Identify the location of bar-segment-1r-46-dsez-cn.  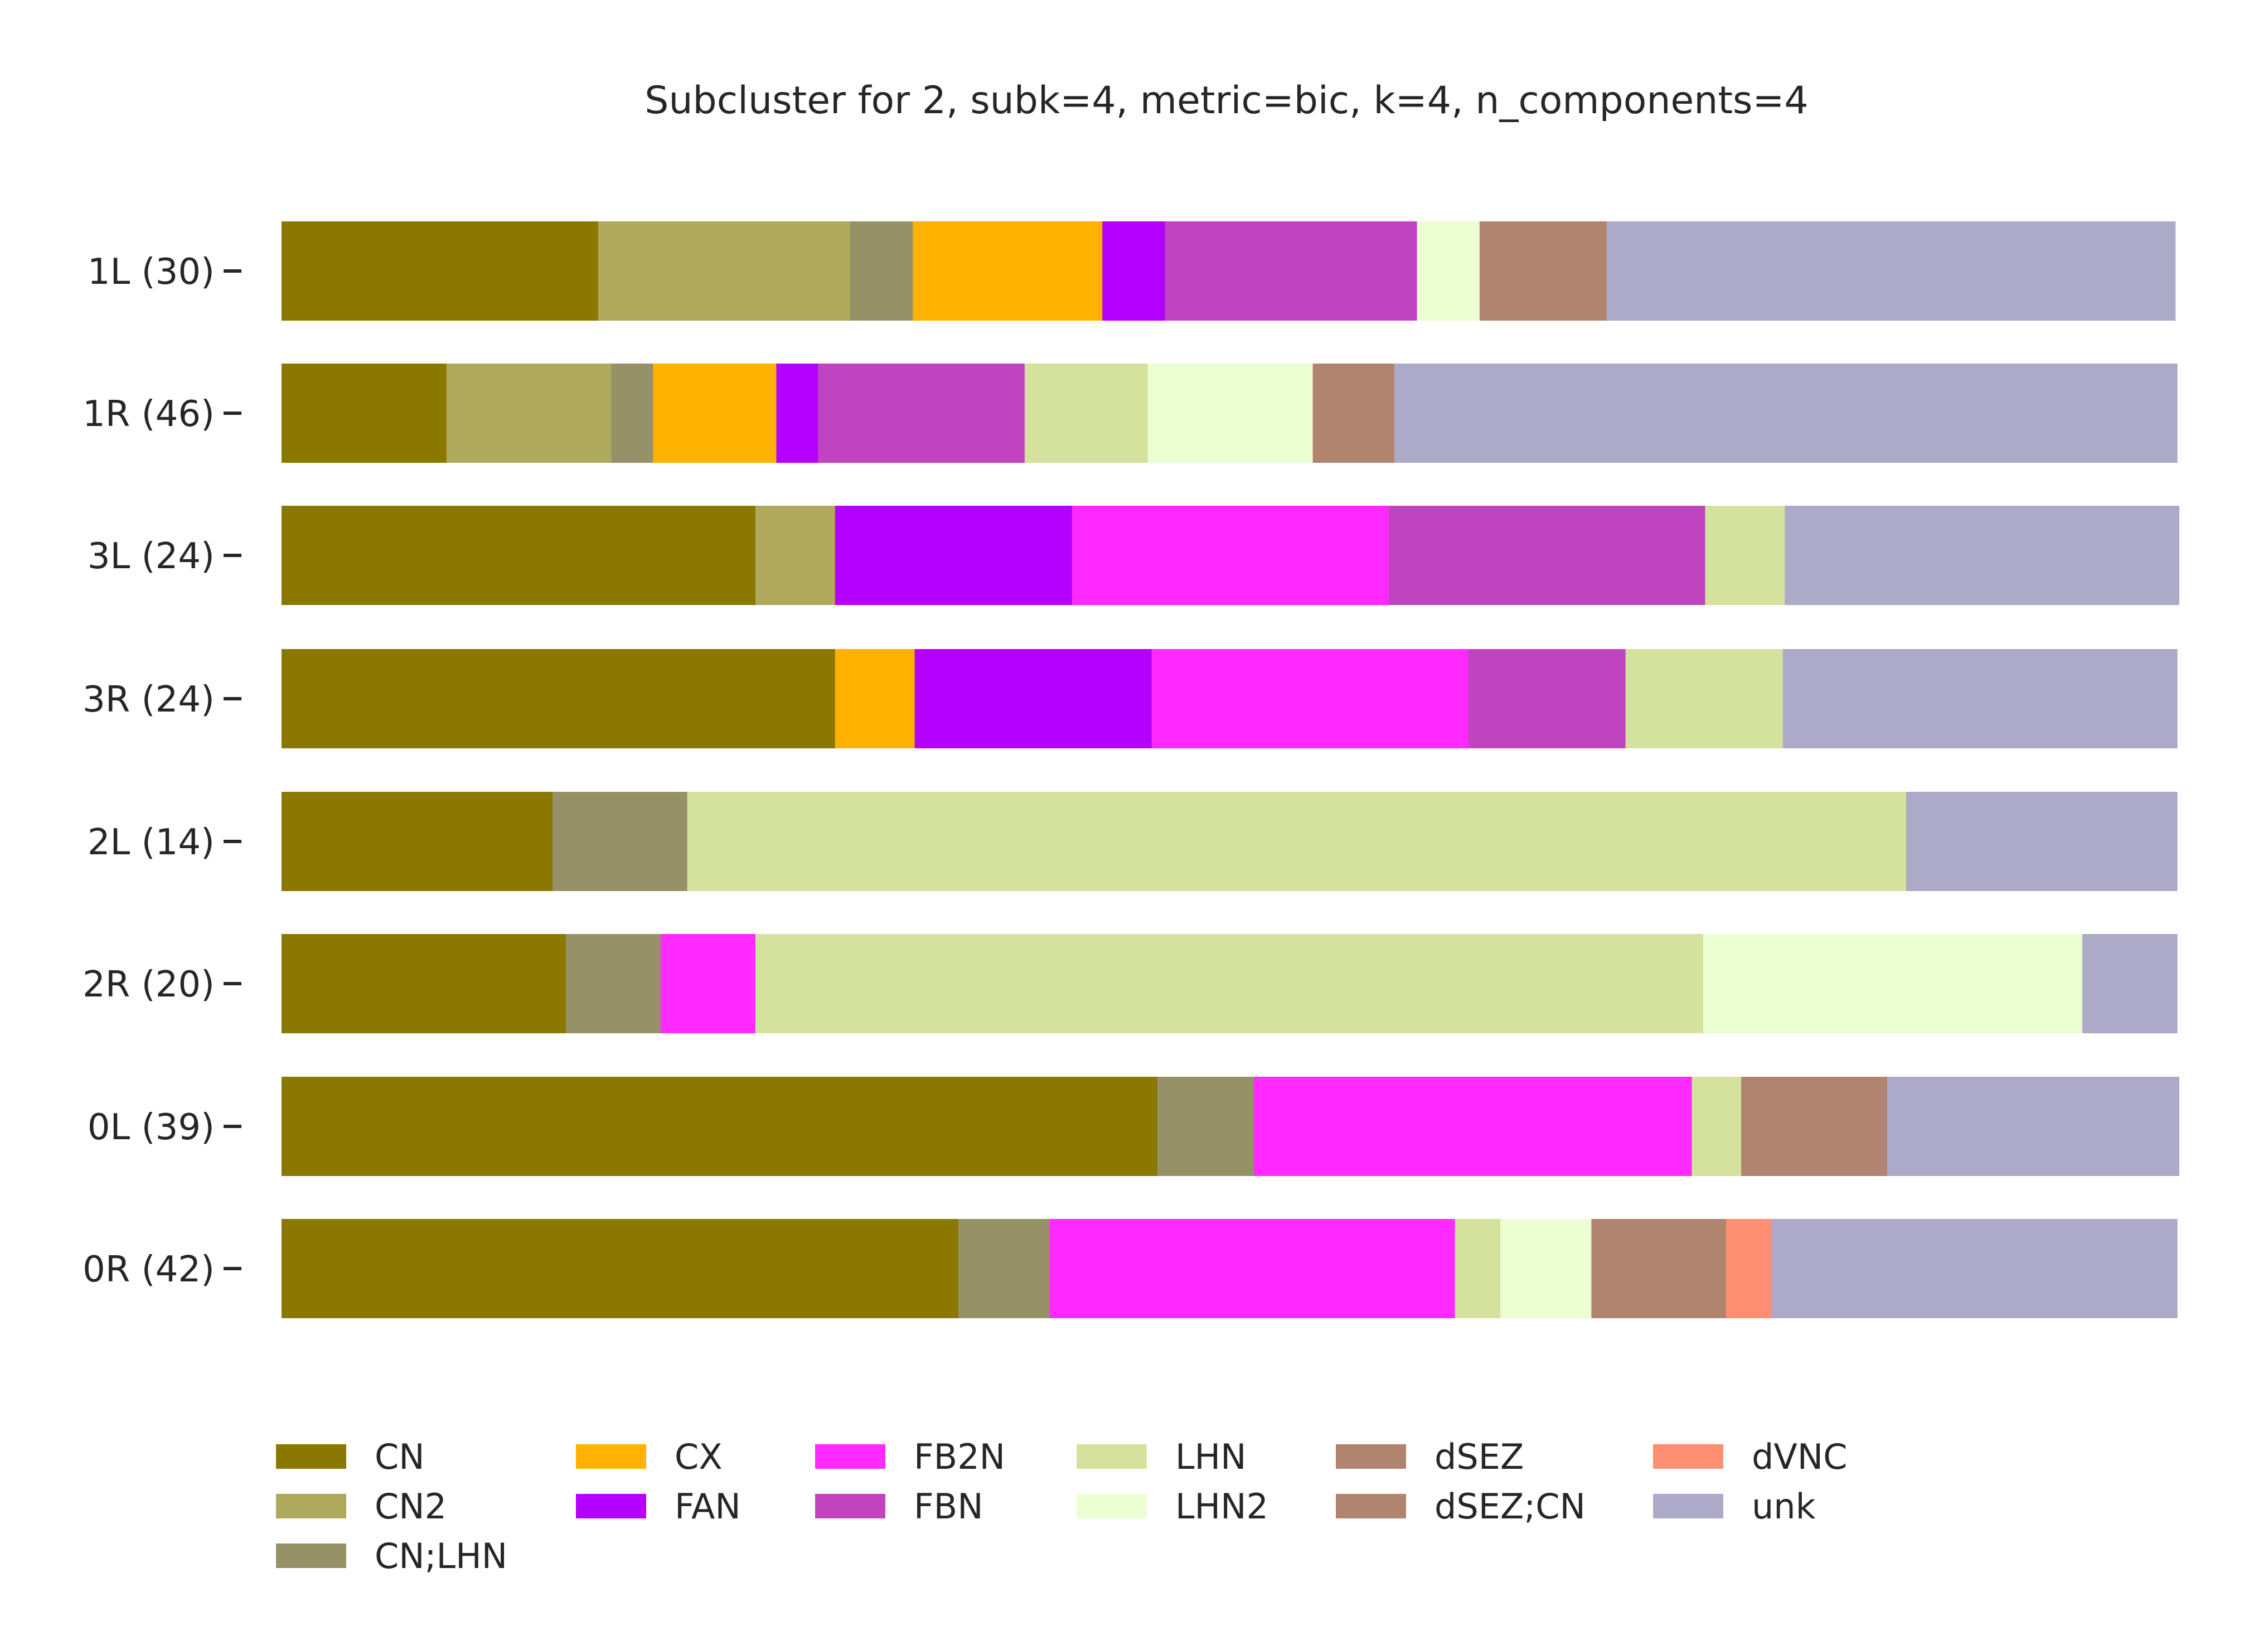
(1353, 413).